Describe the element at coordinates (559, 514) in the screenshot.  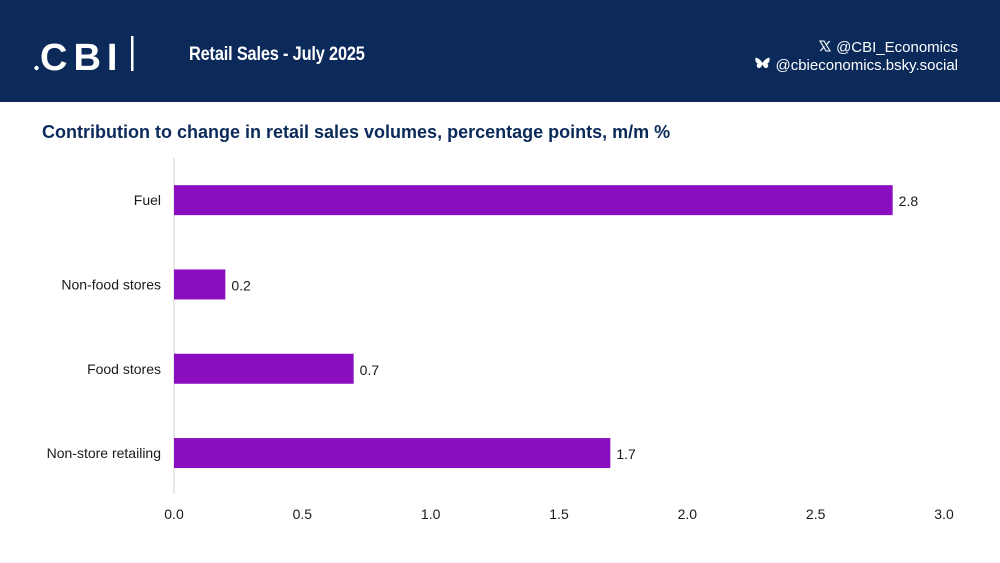
I see `x-tick-label: 1.5` at that location.